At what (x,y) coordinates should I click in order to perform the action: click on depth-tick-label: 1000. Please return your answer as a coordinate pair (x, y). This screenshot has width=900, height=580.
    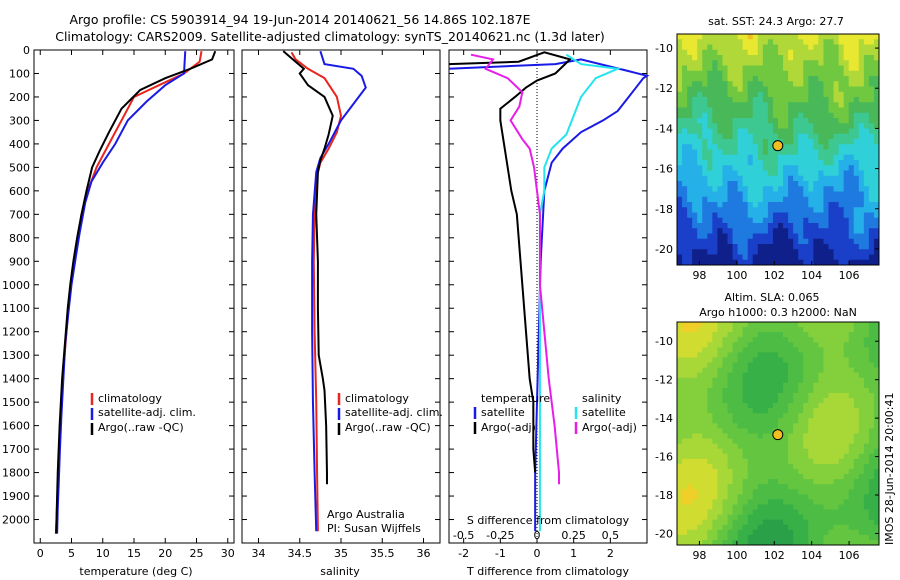
    Looking at the image, I should click on (16, 285).